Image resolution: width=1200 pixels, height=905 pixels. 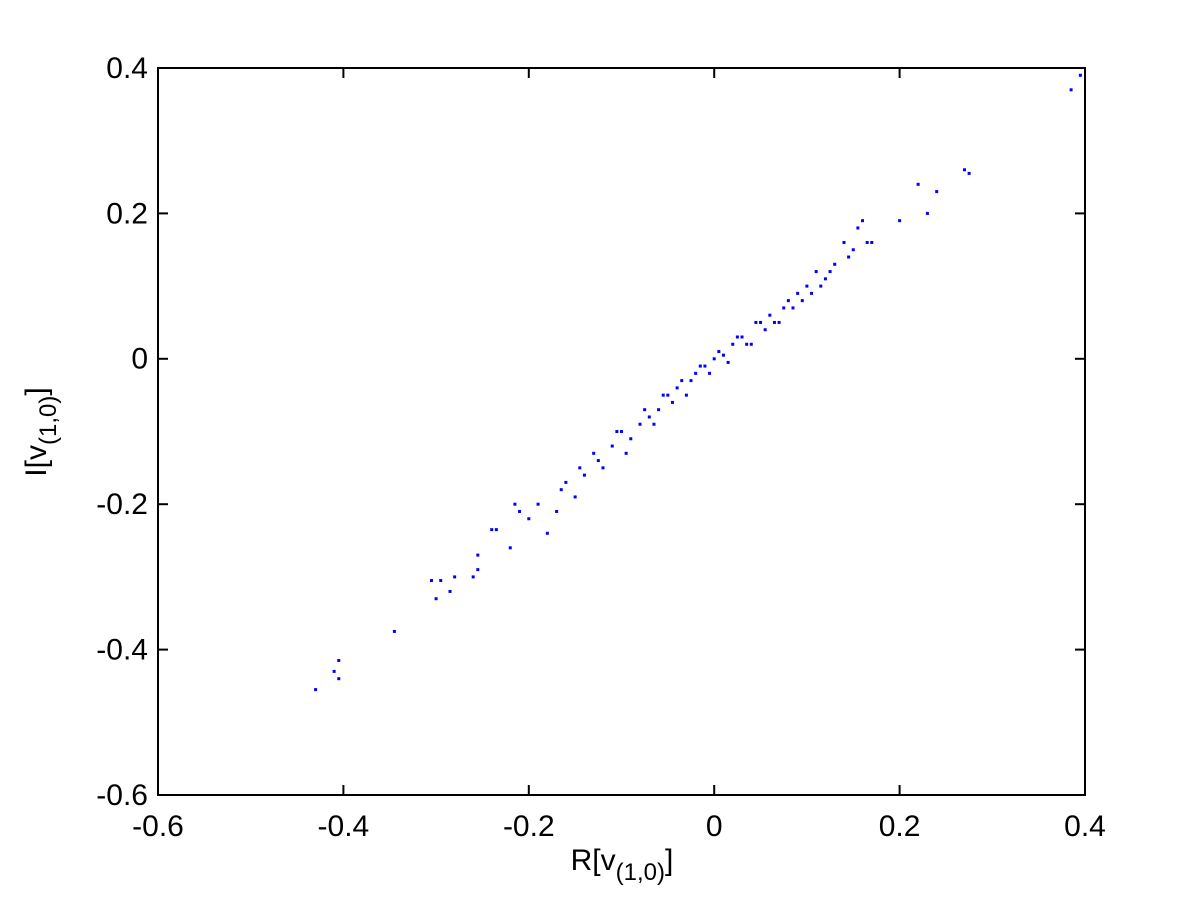 I want to click on y-tick-label: 0.2, so click(x=127, y=213).